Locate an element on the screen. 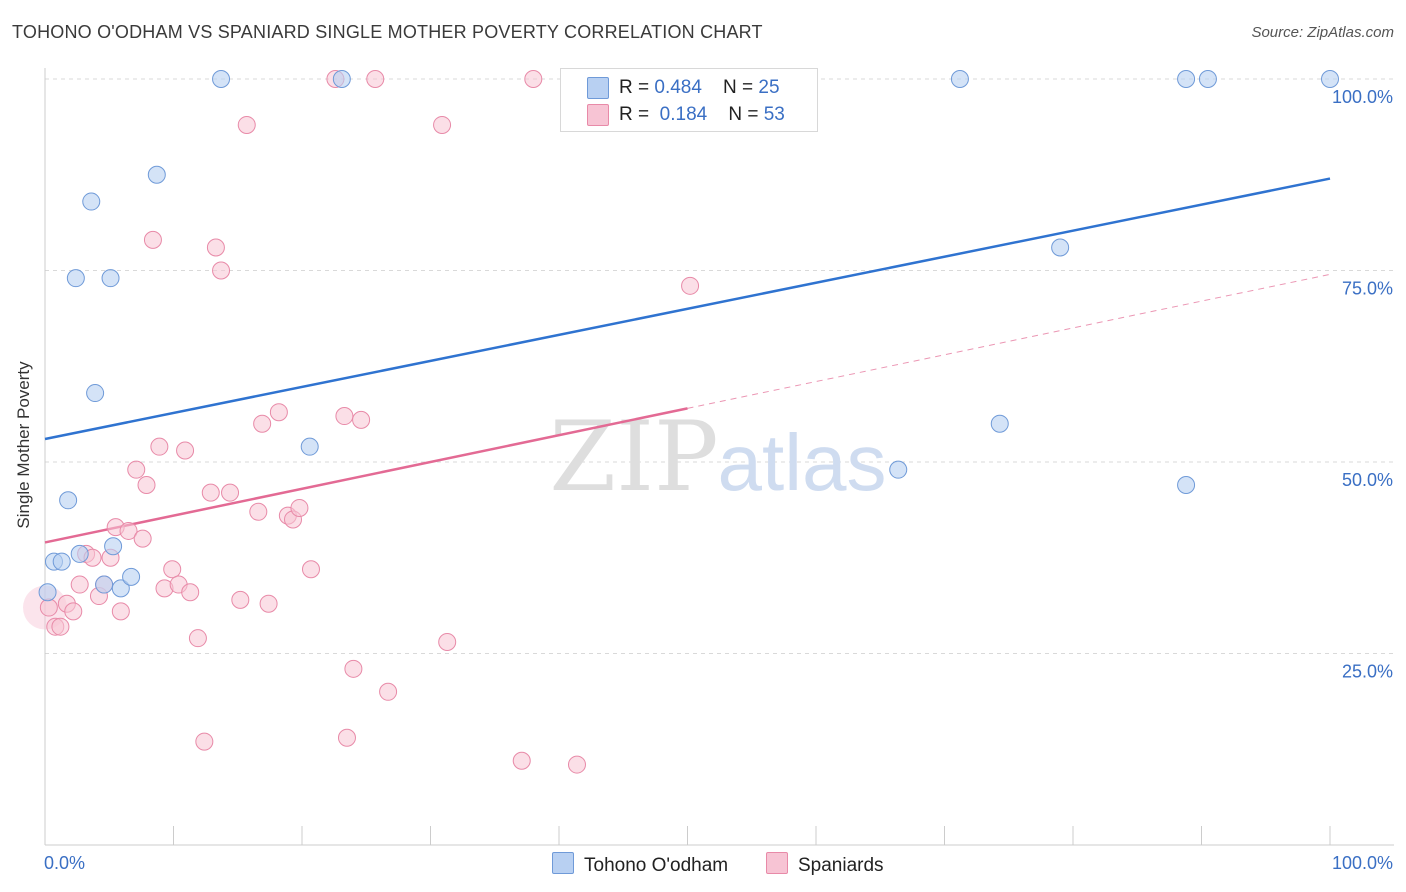  bottom-legend-label-spaniards: Spaniards is located at coordinates (841, 865).